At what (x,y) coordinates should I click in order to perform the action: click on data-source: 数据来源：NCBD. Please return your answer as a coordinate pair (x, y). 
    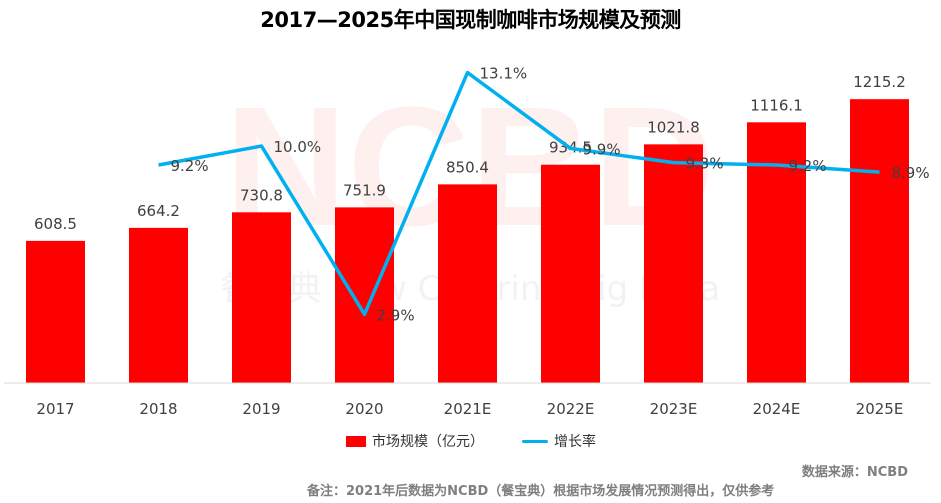
    Looking at the image, I should click on (854, 472).